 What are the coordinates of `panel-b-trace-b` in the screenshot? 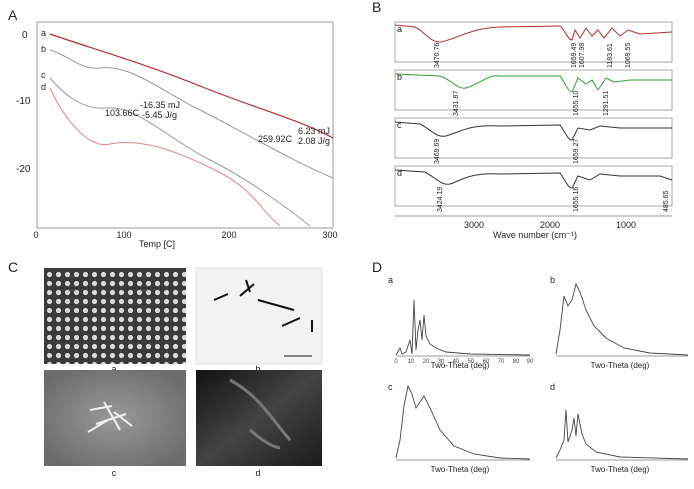 It's located at (533, 83).